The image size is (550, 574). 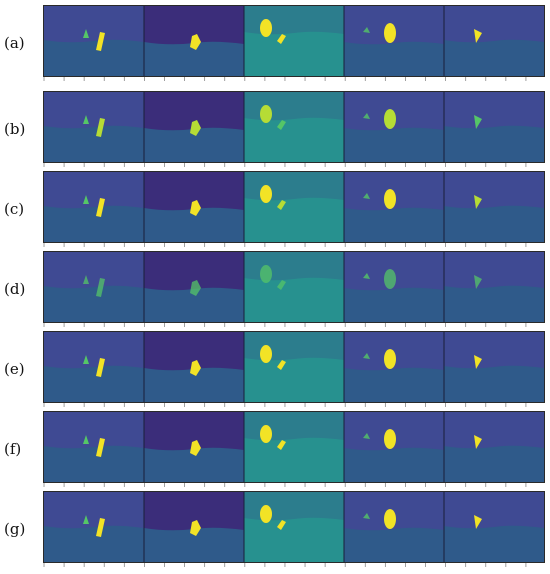 I want to click on figure-row: (d), so click(x=275, y=291).